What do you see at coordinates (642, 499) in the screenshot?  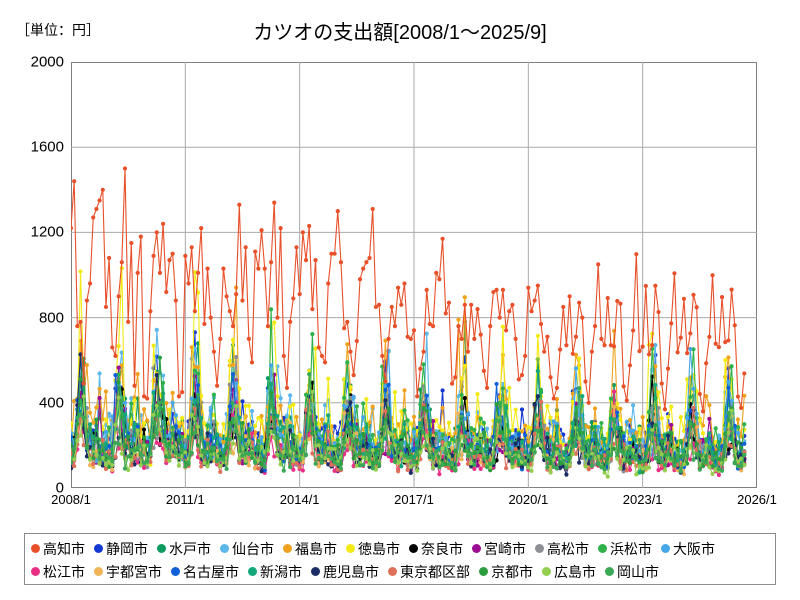 I see `x-axis-tick: 2023/1` at bounding box center [642, 499].